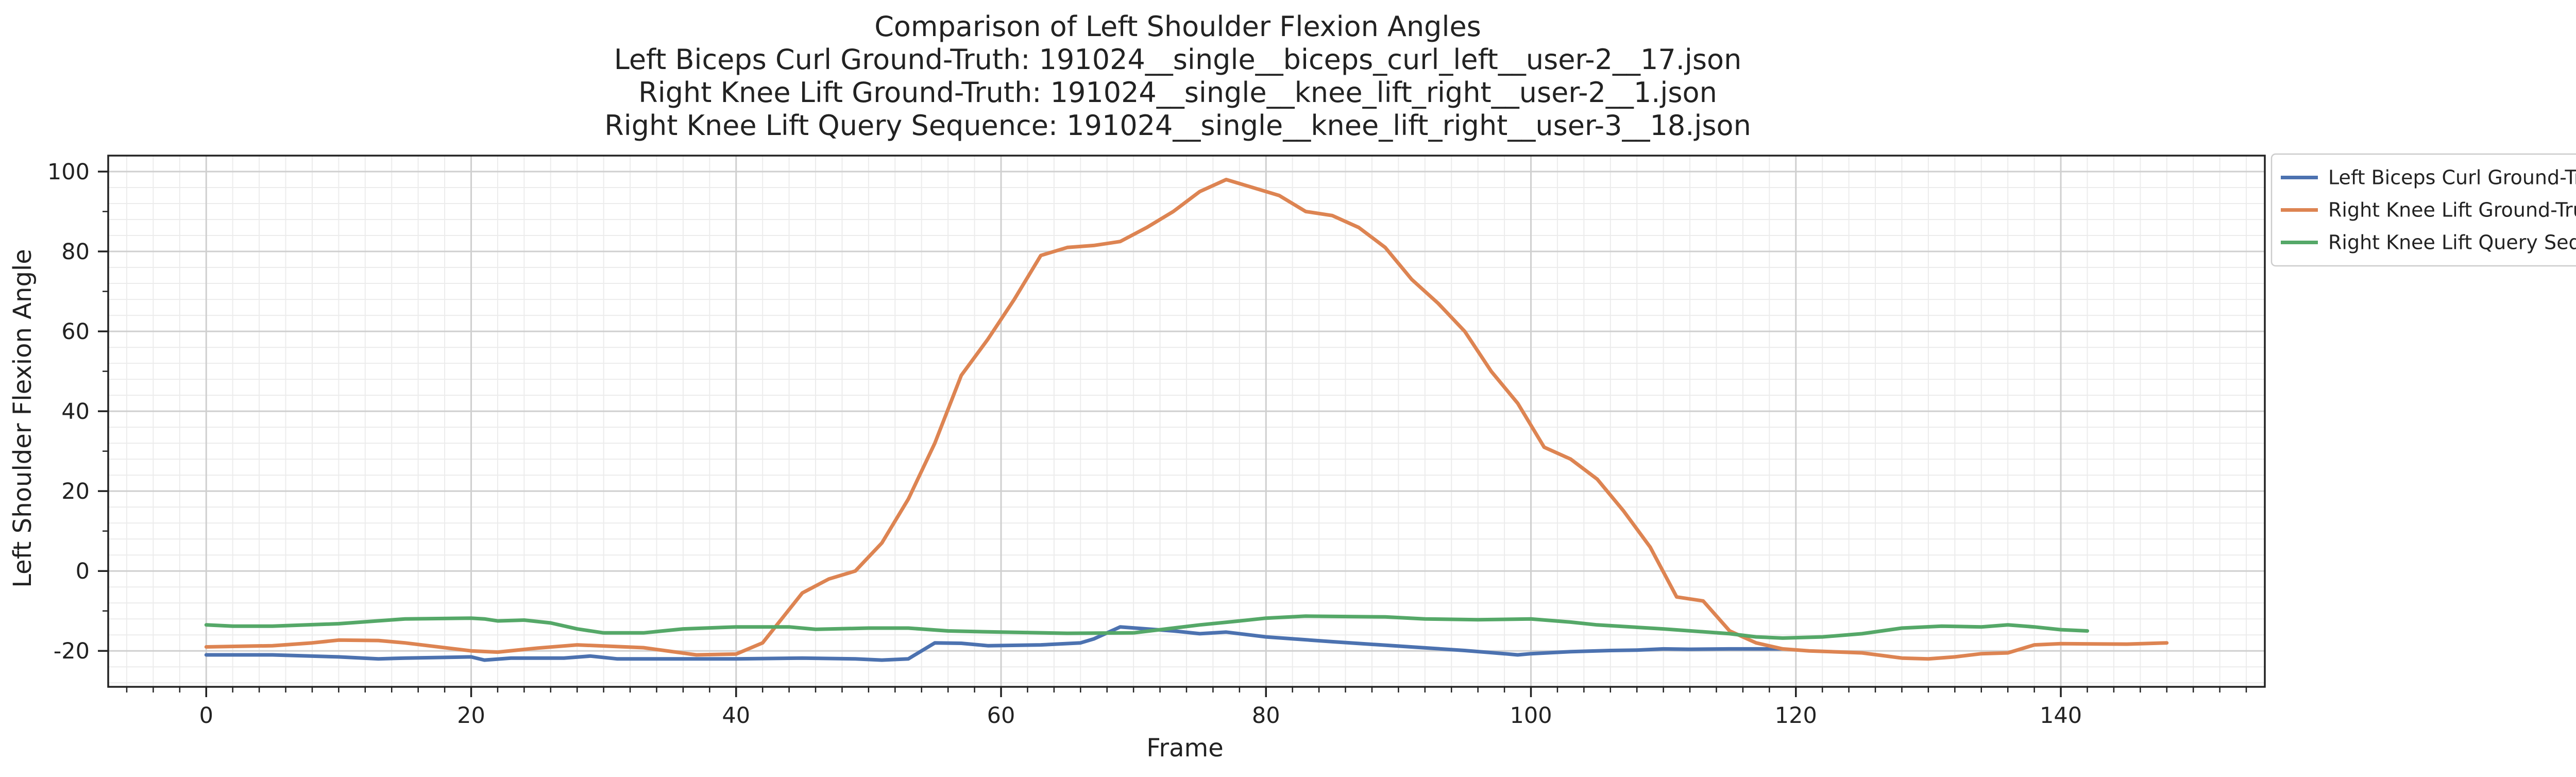  I want to click on x-axis-label: Frame, so click(1185, 748).